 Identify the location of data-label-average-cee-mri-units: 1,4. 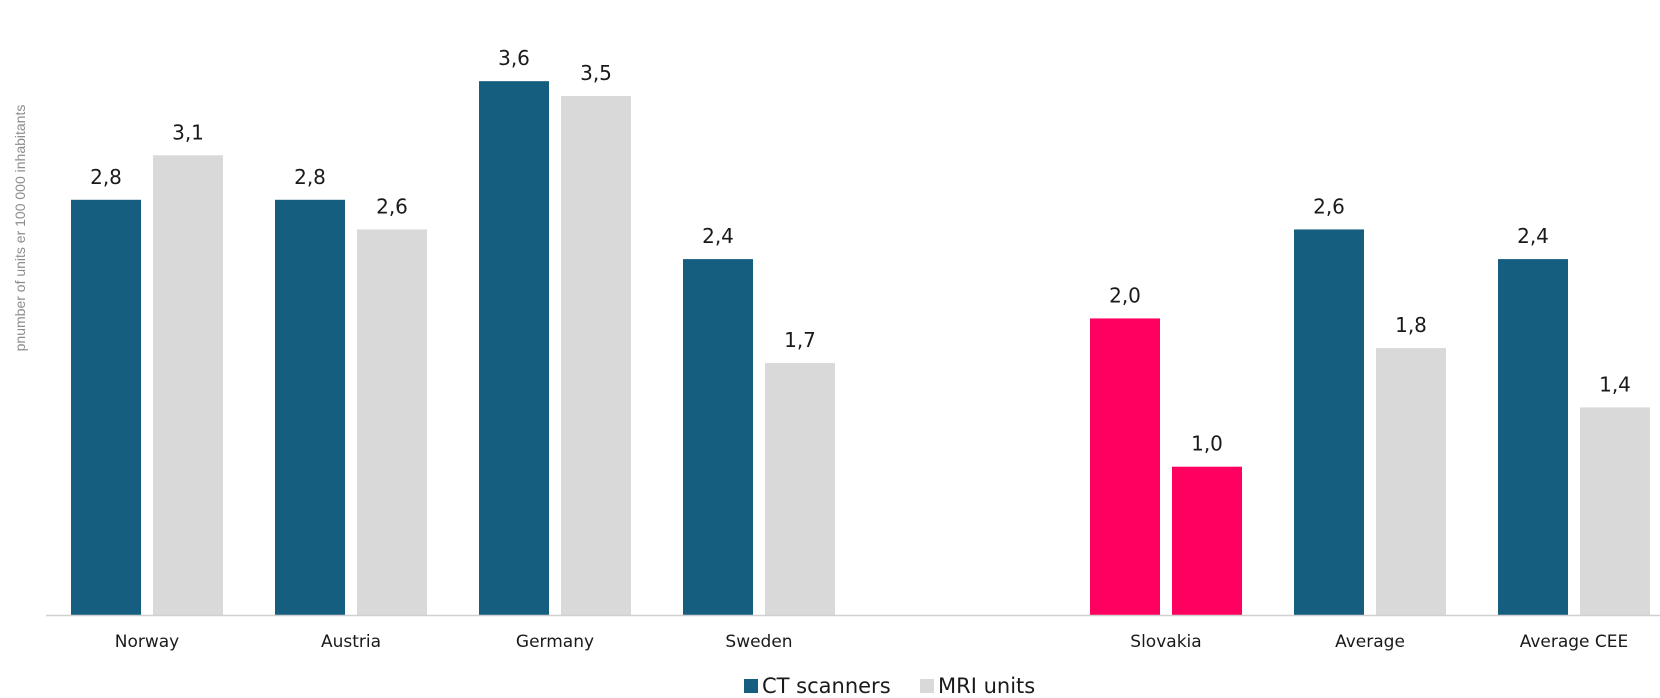
(1615, 384).